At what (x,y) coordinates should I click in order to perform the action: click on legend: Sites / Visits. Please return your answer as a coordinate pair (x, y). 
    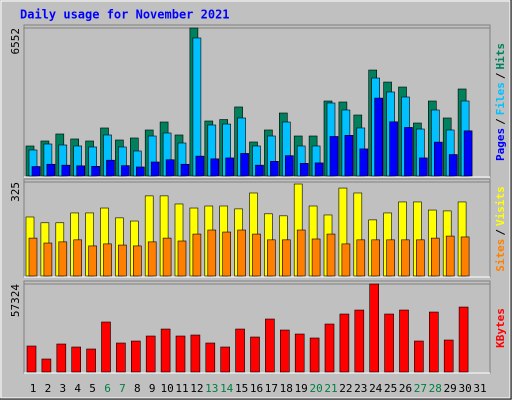
    Looking at the image, I should click on (500, 229).